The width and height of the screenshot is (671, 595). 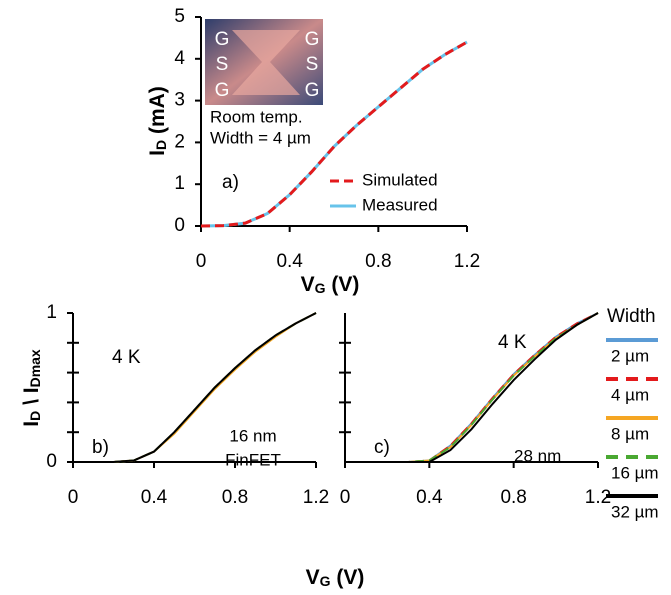 I want to click on legend-title: Width, so click(x=631, y=316).